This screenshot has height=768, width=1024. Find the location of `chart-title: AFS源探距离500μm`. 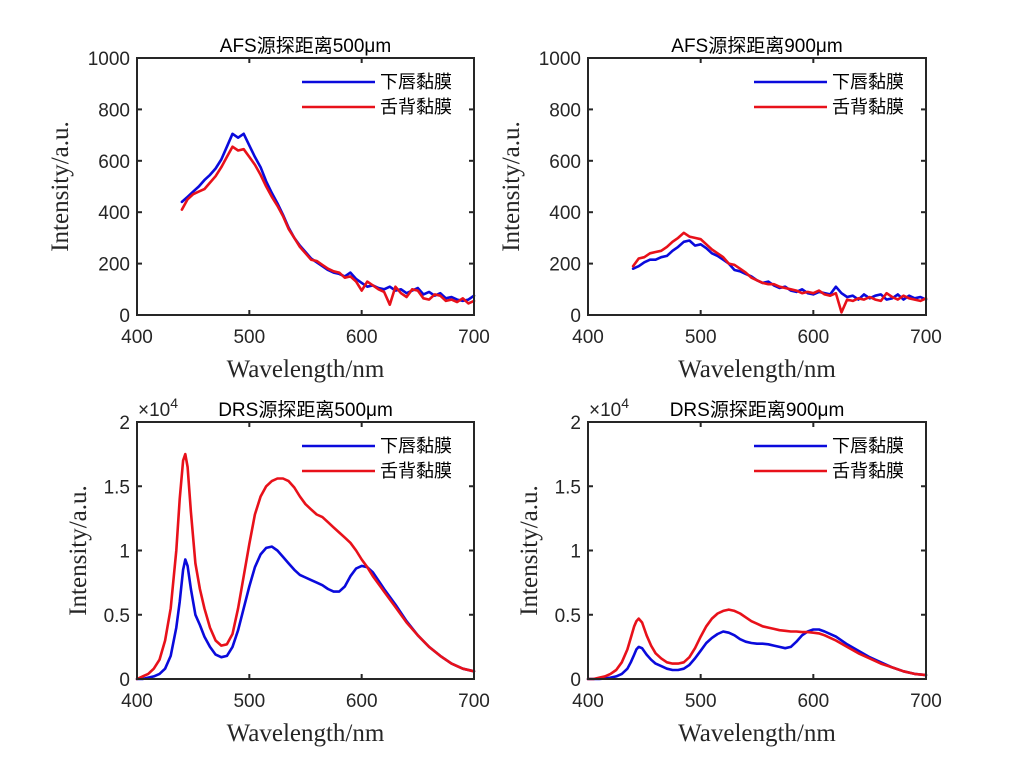

chart-title: AFS源探距离500μm is located at coordinates (305, 46).